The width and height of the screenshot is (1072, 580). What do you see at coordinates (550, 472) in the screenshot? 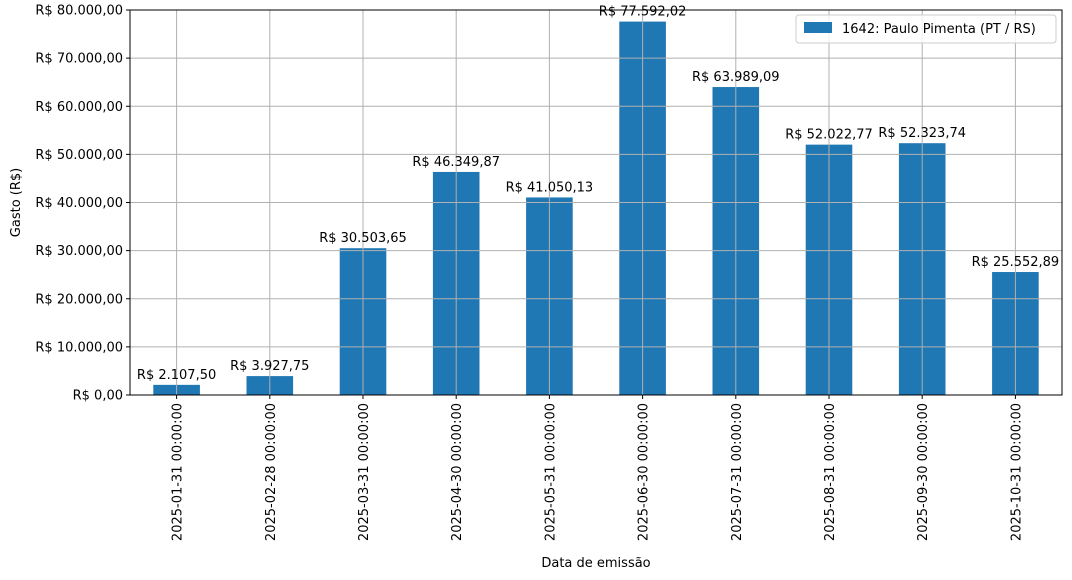
I see `x-tick-label: 2025-05-31 00:00:00` at bounding box center [550, 472].